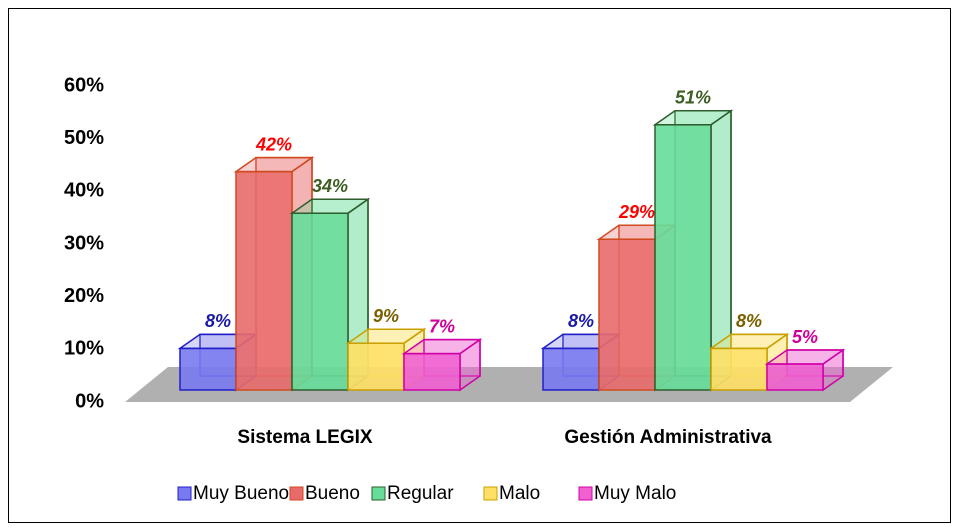 The image size is (959, 531). Describe the element at coordinates (84, 296) in the screenshot. I see `y-tick-label: 20%` at that location.